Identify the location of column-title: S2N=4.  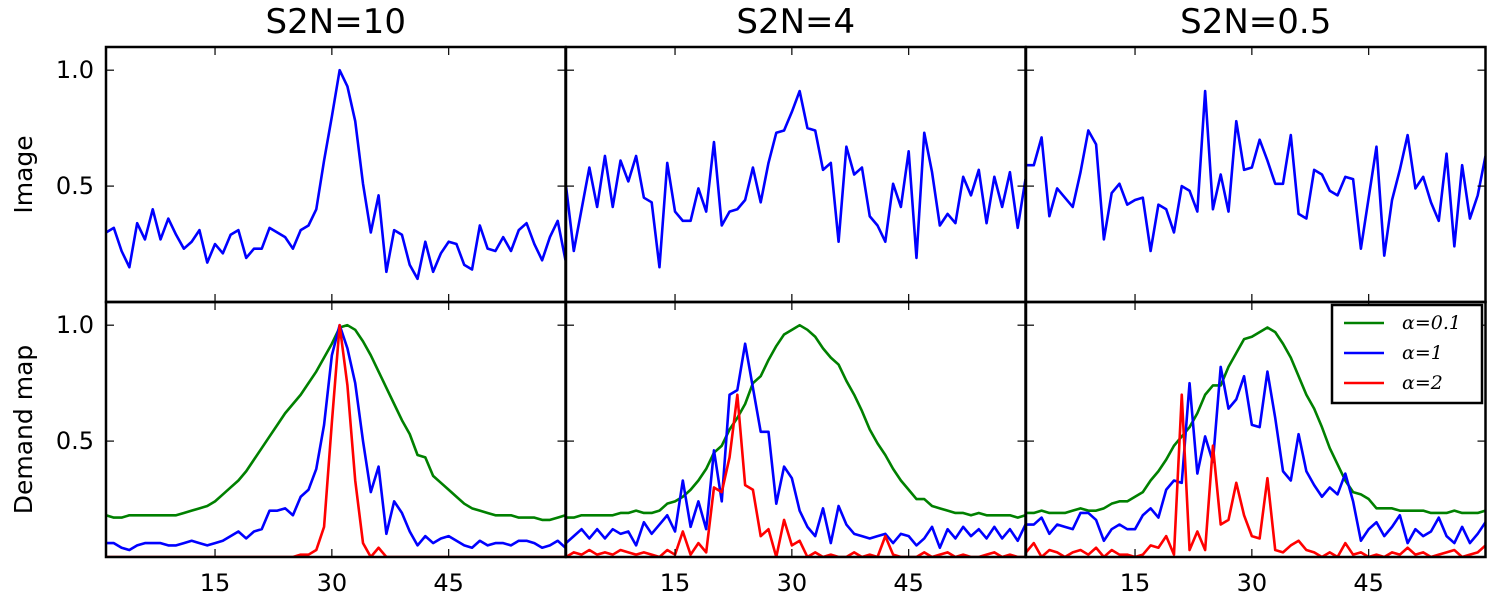
(795, 22).